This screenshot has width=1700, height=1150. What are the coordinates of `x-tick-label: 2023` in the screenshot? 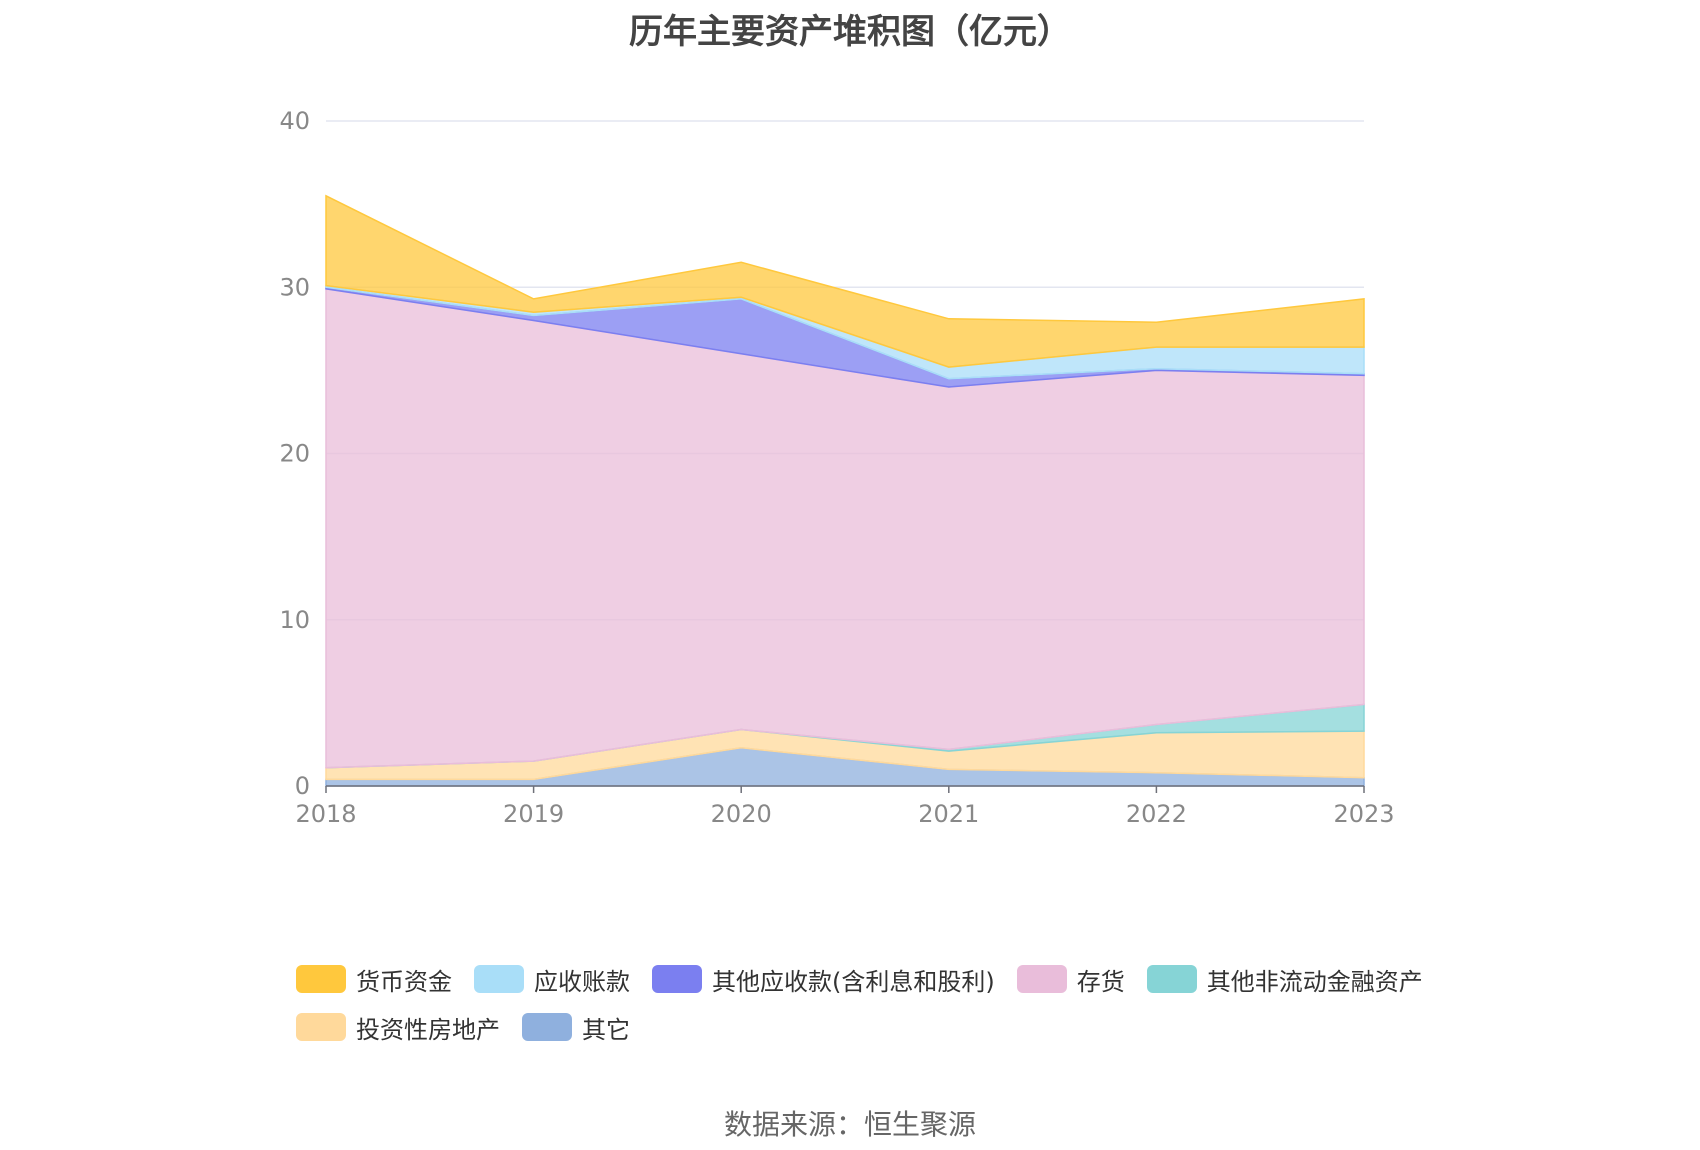 It's located at (1363, 814).